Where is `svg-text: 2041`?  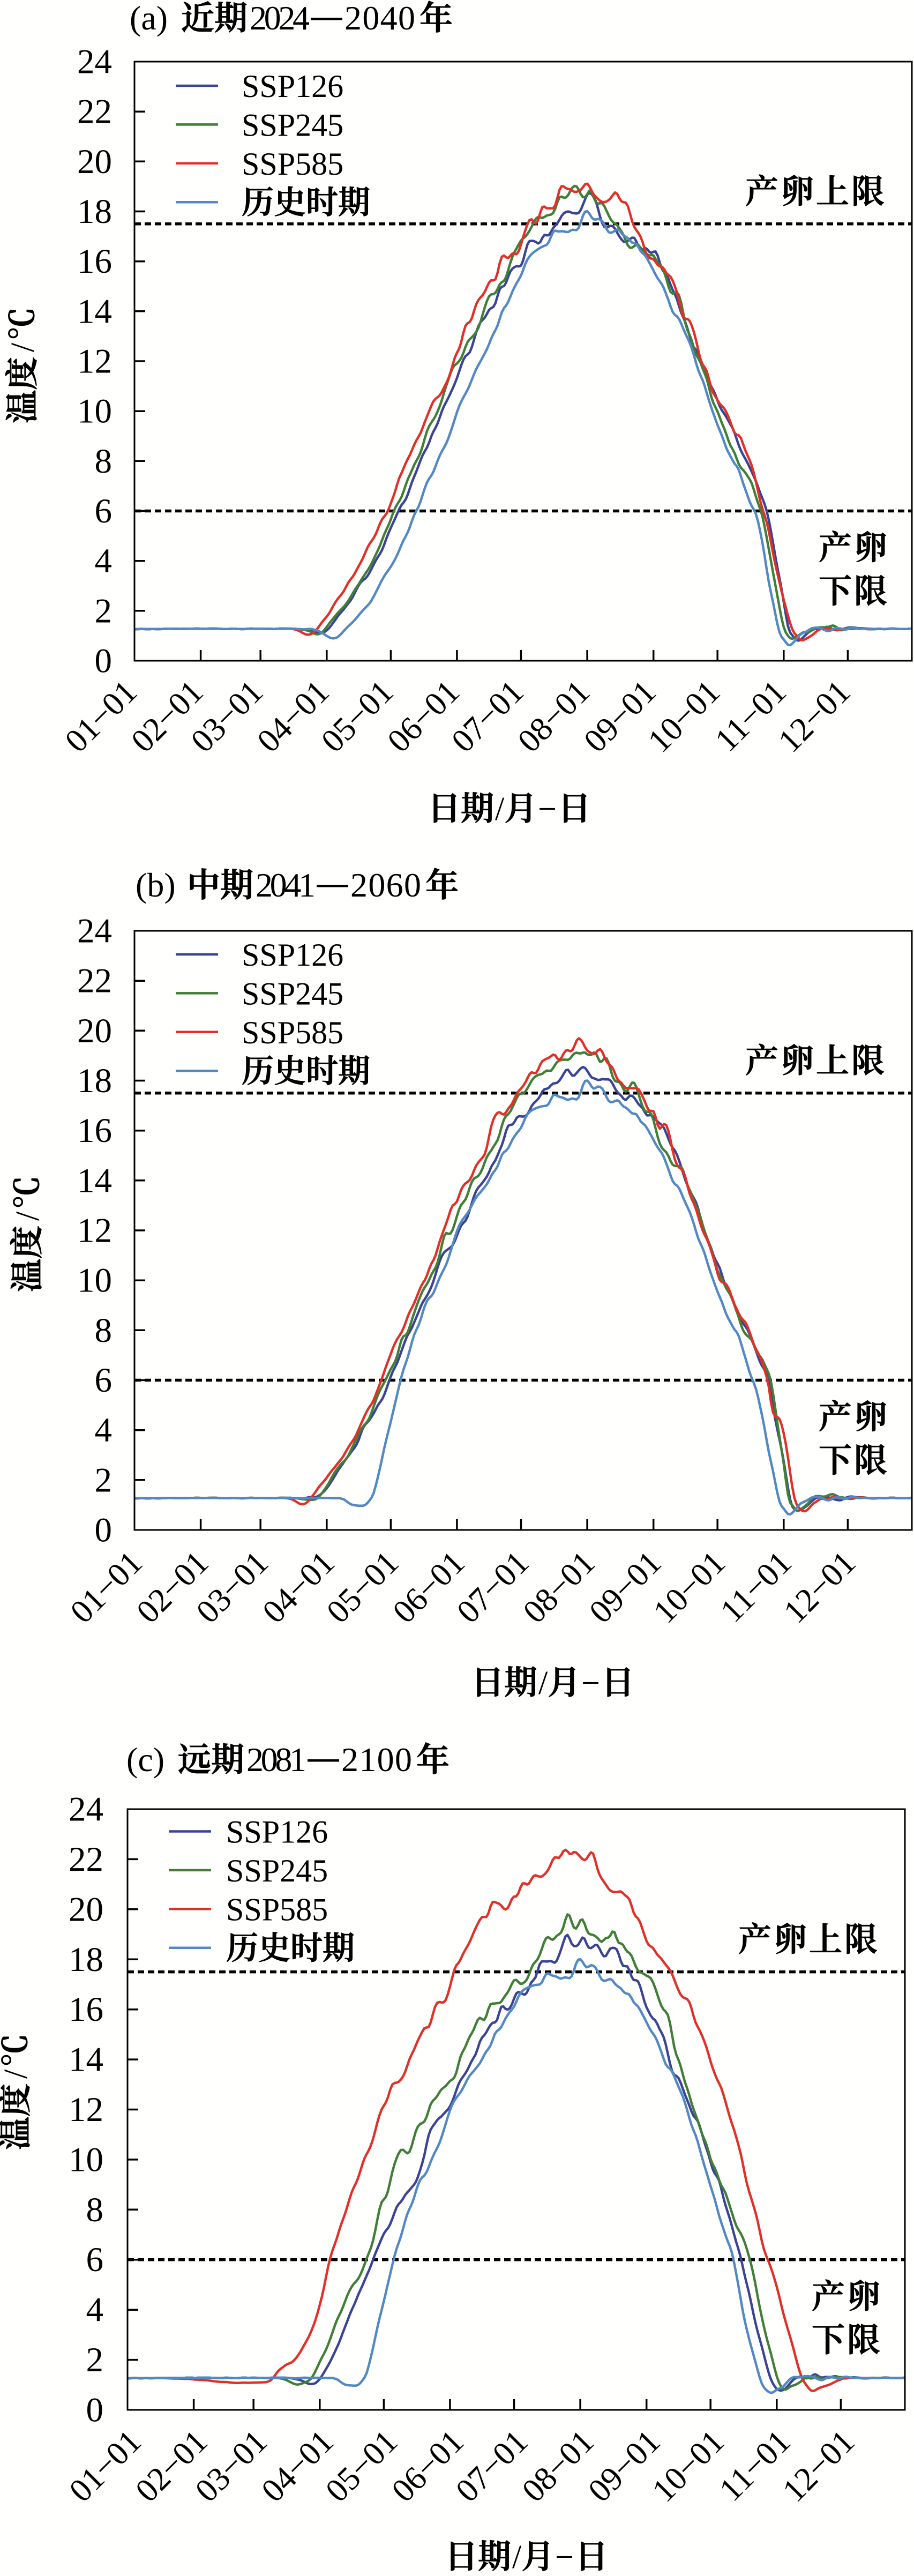
svg-text: 2041 is located at coordinates (286, 885).